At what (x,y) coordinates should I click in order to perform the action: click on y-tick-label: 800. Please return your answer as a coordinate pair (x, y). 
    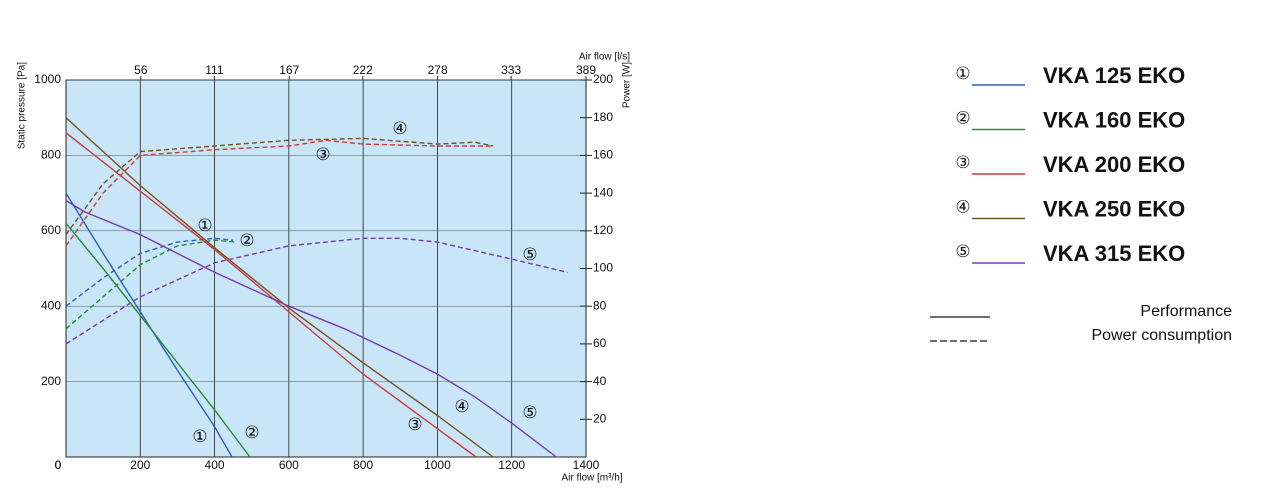
    Looking at the image, I should click on (51, 155).